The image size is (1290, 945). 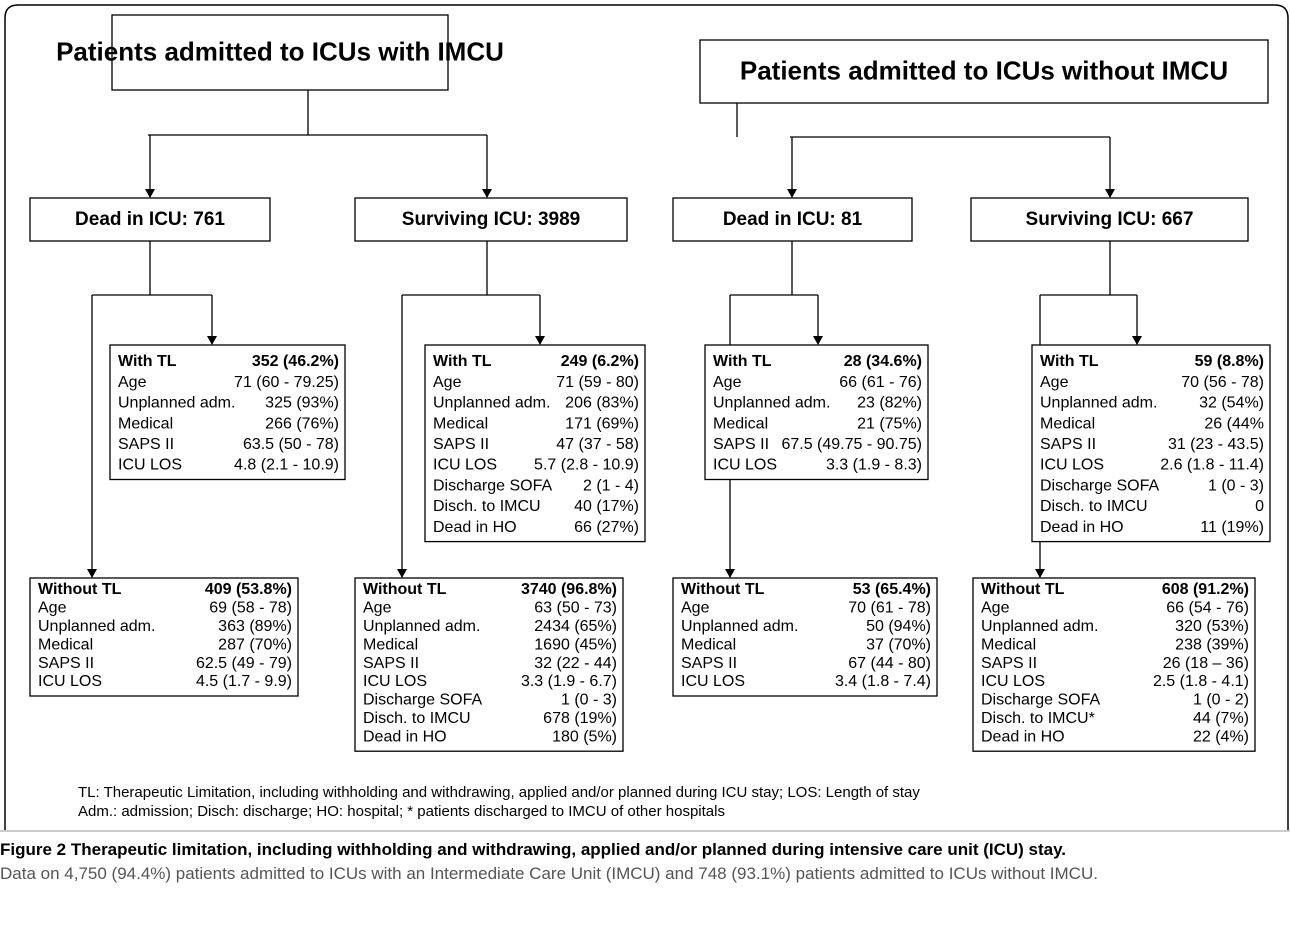 I want to click on row-value: 62.5 (49 - 79), so click(x=244, y=663).